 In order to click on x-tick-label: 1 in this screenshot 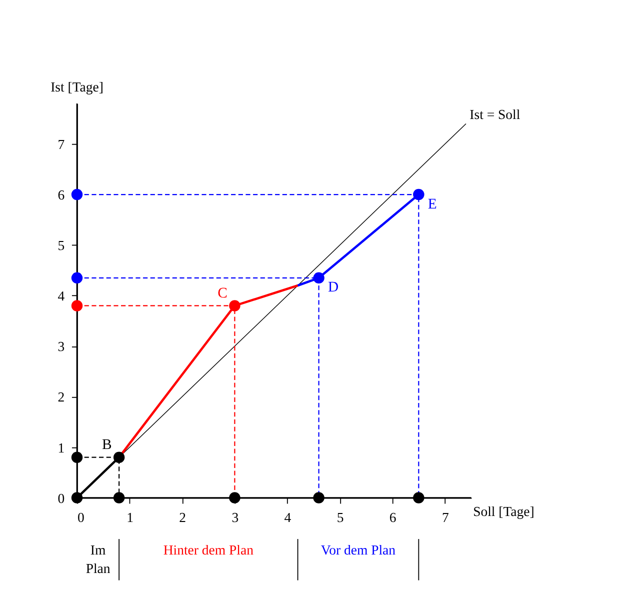, I will do `click(130, 518)`.